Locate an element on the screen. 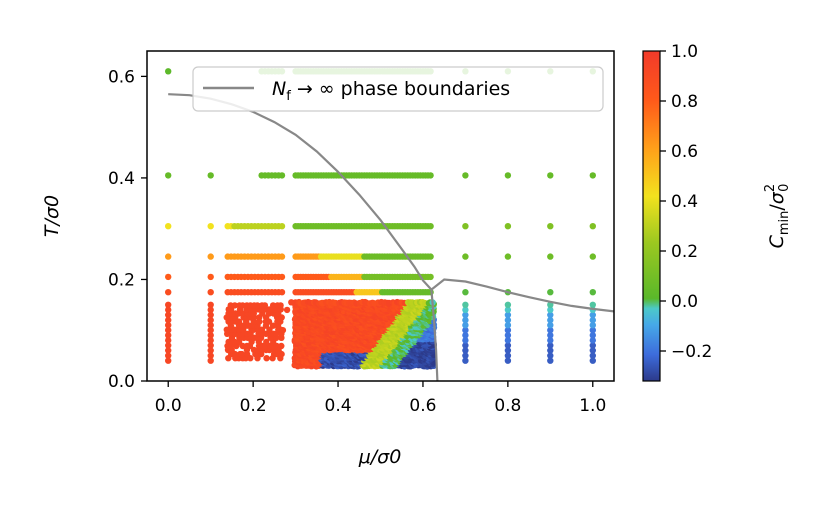 This screenshot has height=513, width=830. colorbar-tick-label: 0.6 is located at coordinates (684, 152).